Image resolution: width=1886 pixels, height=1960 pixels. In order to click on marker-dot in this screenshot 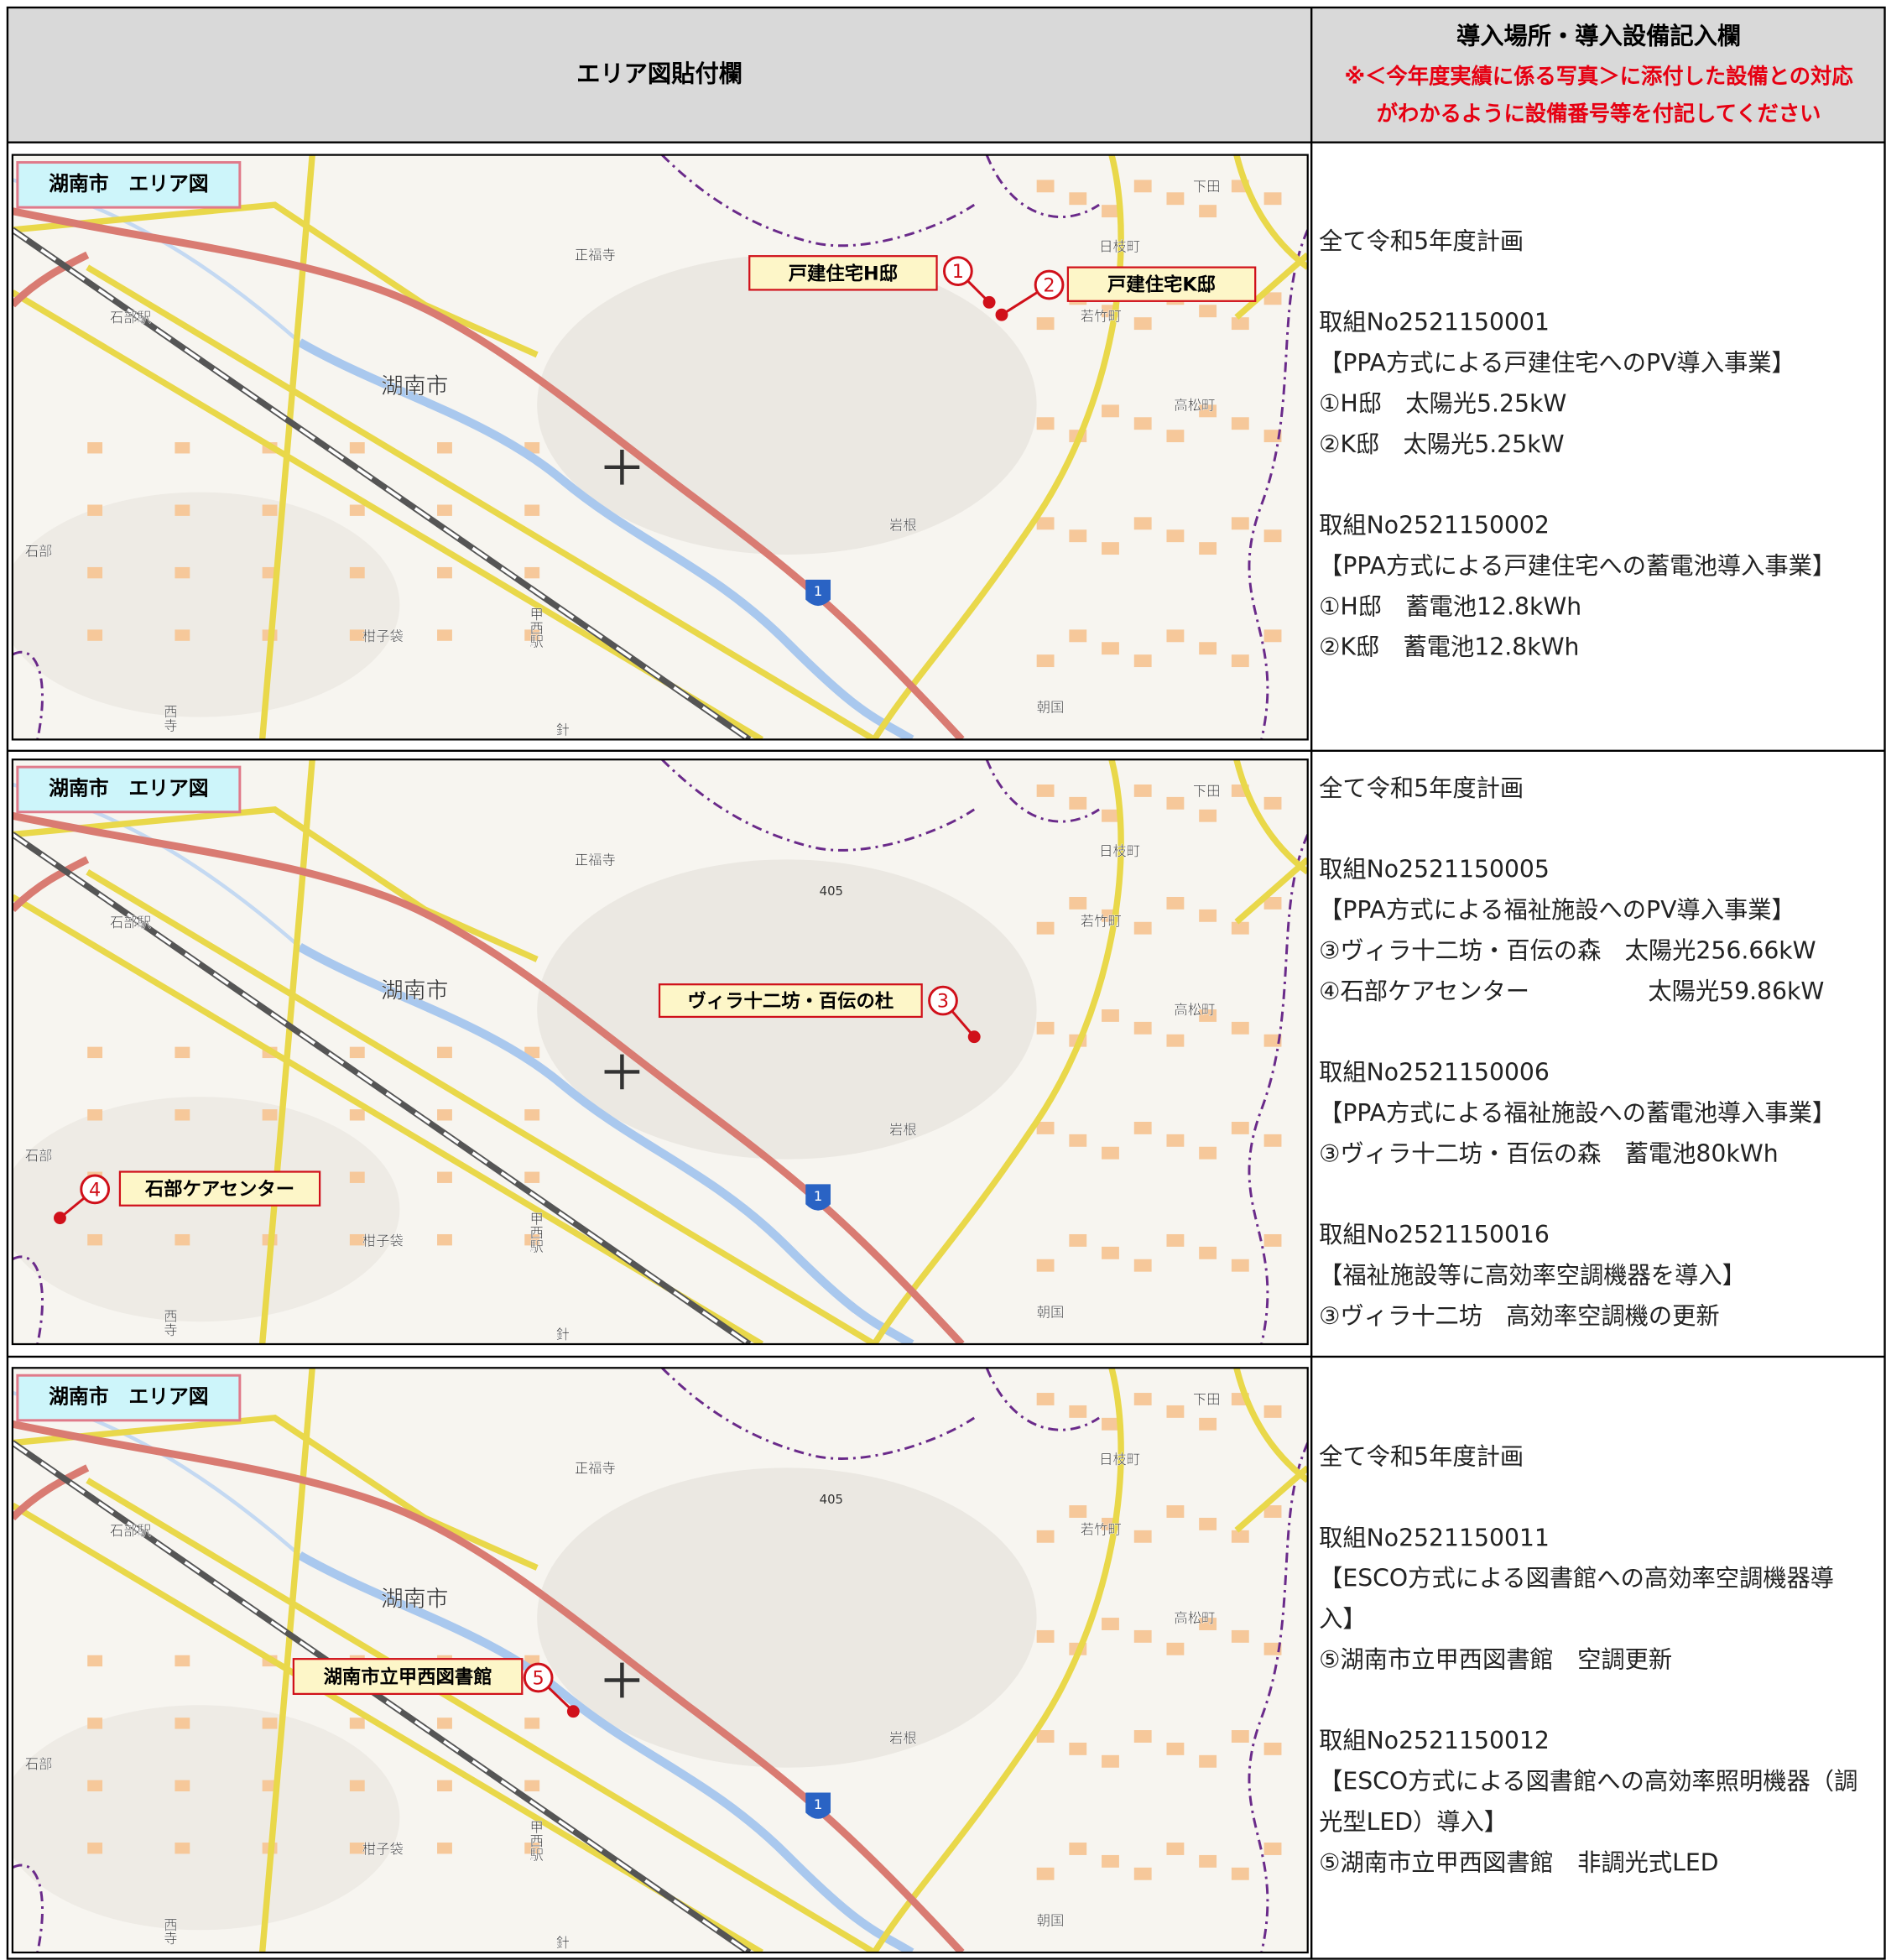, I will do `click(60, 1218)`.